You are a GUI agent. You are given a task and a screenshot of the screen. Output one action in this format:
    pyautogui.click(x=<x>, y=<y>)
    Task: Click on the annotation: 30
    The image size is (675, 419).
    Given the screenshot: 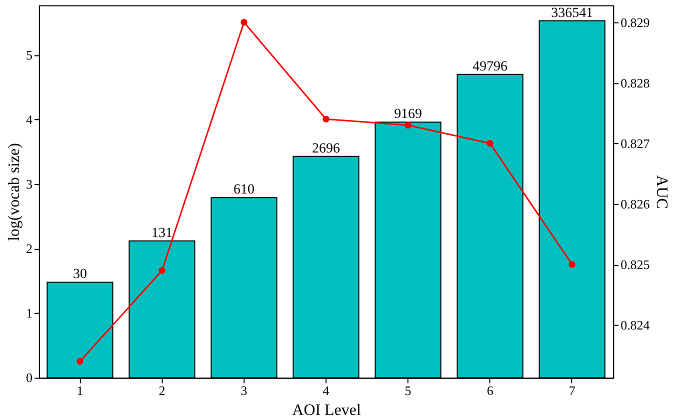 What is the action you would take?
    pyautogui.click(x=79, y=274)
    